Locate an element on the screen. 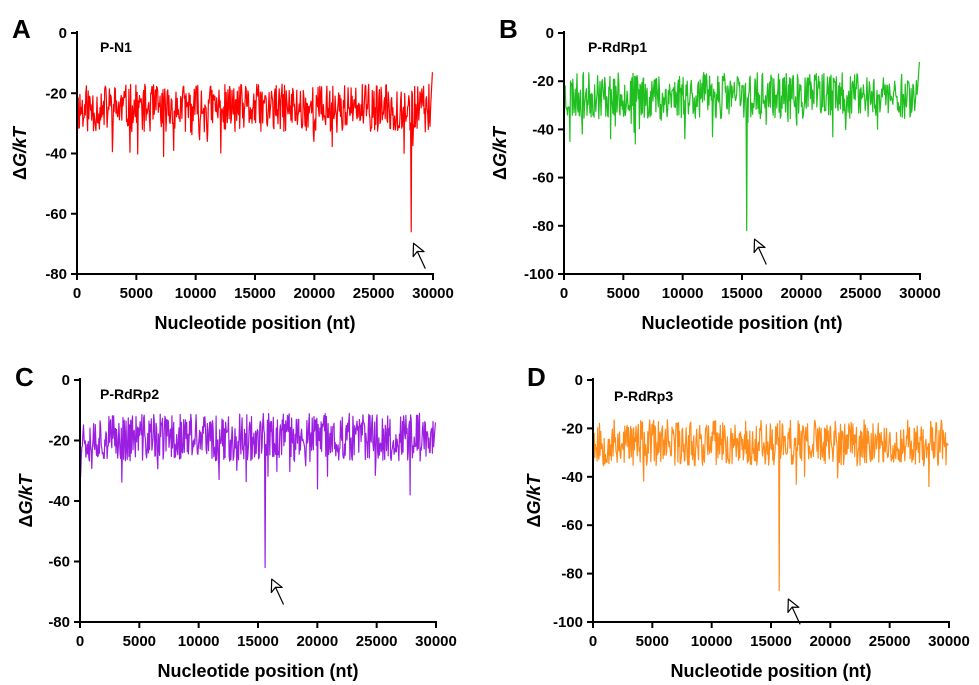 This screenshot has width=979, height=685. panel-letter: B is located at coordinates (508, 29).